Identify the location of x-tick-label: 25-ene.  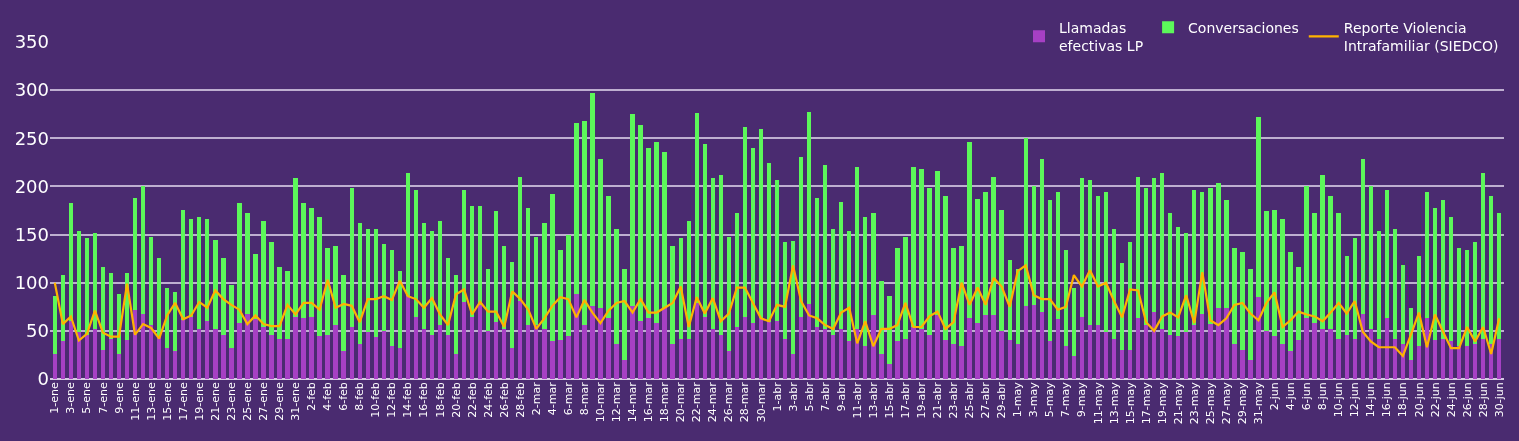
(247, 401).